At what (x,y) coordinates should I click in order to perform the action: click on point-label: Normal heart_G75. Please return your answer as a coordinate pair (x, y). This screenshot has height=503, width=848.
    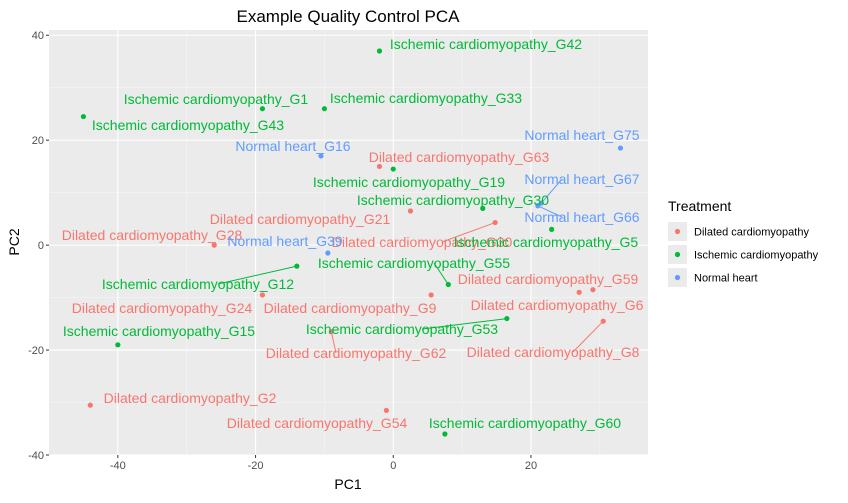
    Looking at the image, I should click on (581, 135).